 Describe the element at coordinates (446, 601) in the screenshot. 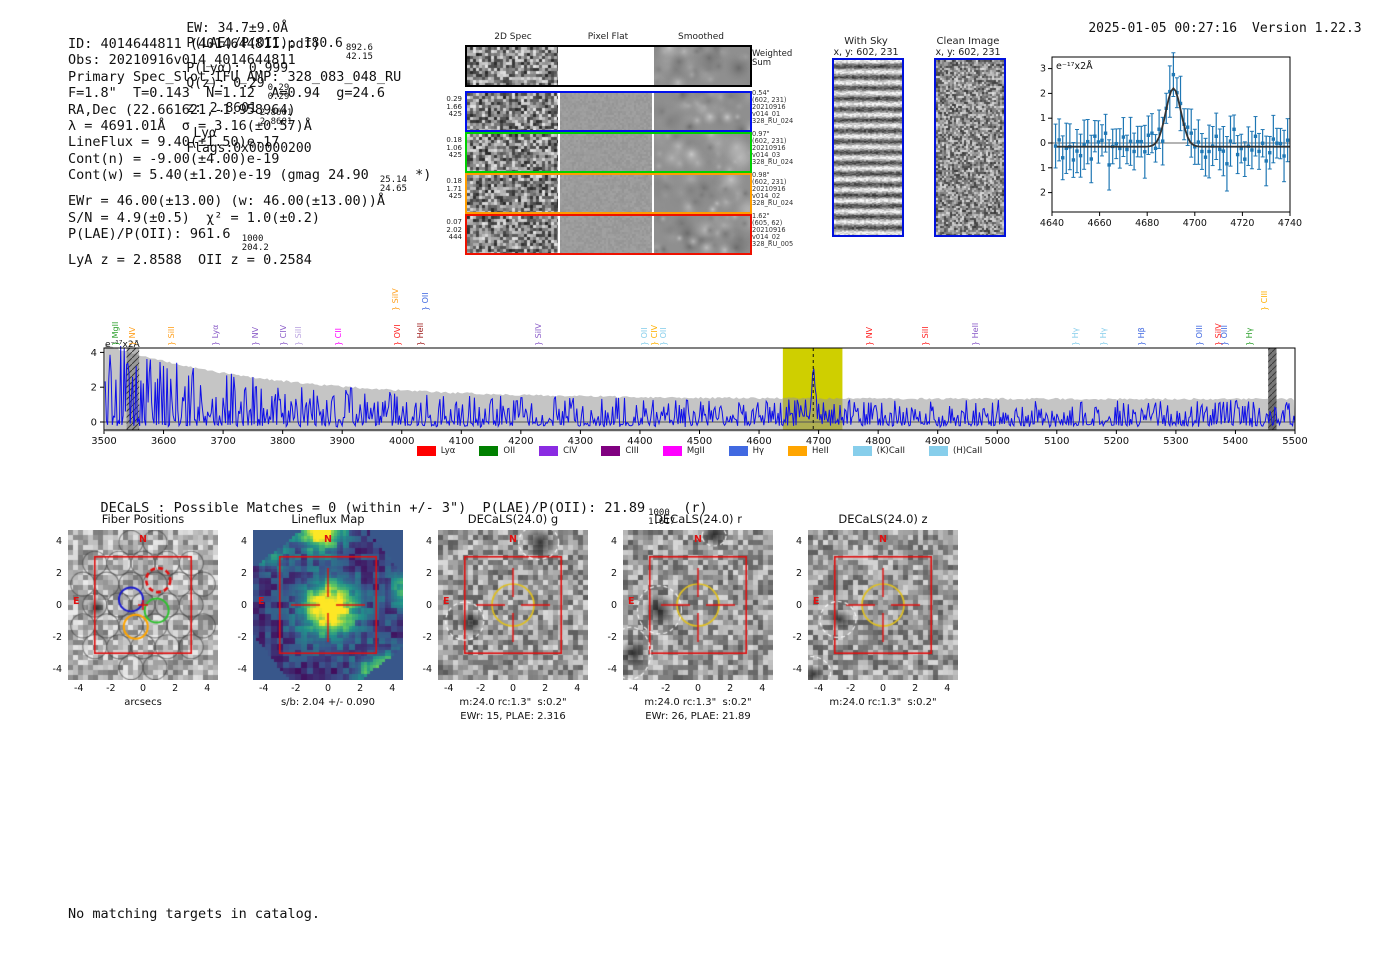

I see `compass-east-2: E` at that location.